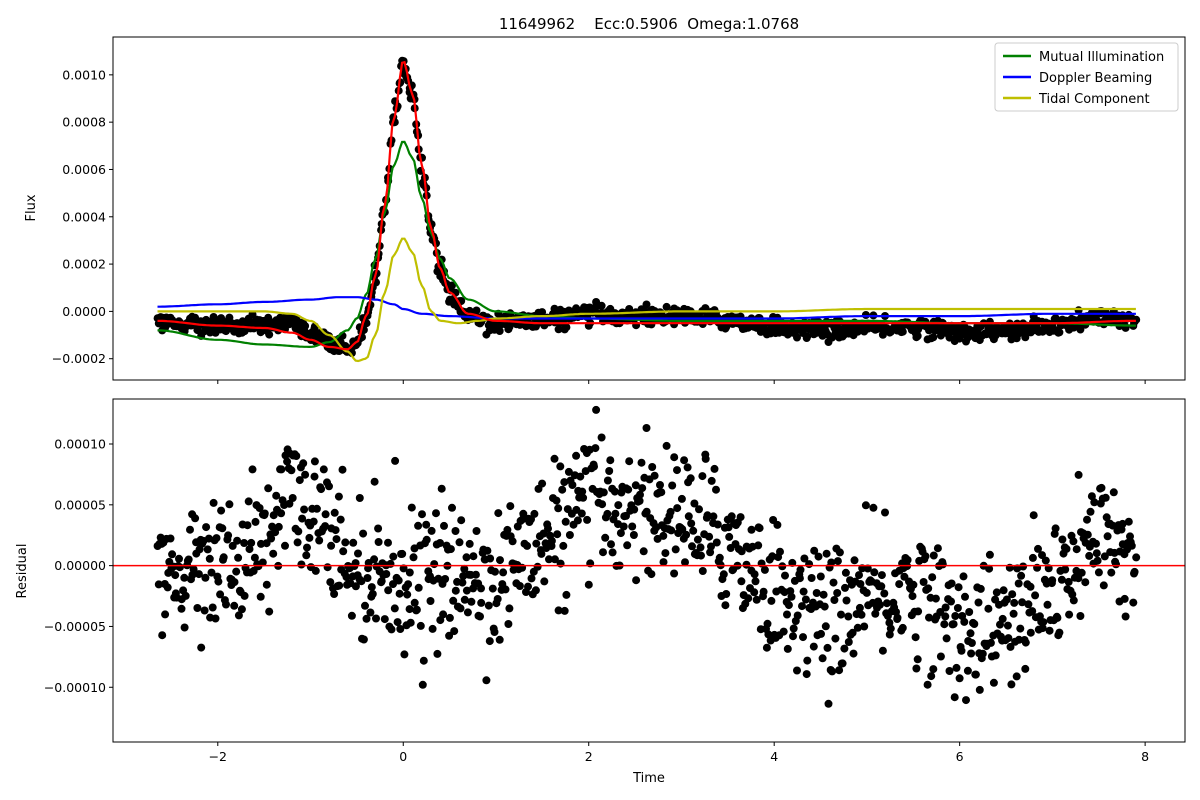  Describe the element at coordinates (80, 565) in the screenshot. I see `residual-ytick-label: 0.00000` at that location.